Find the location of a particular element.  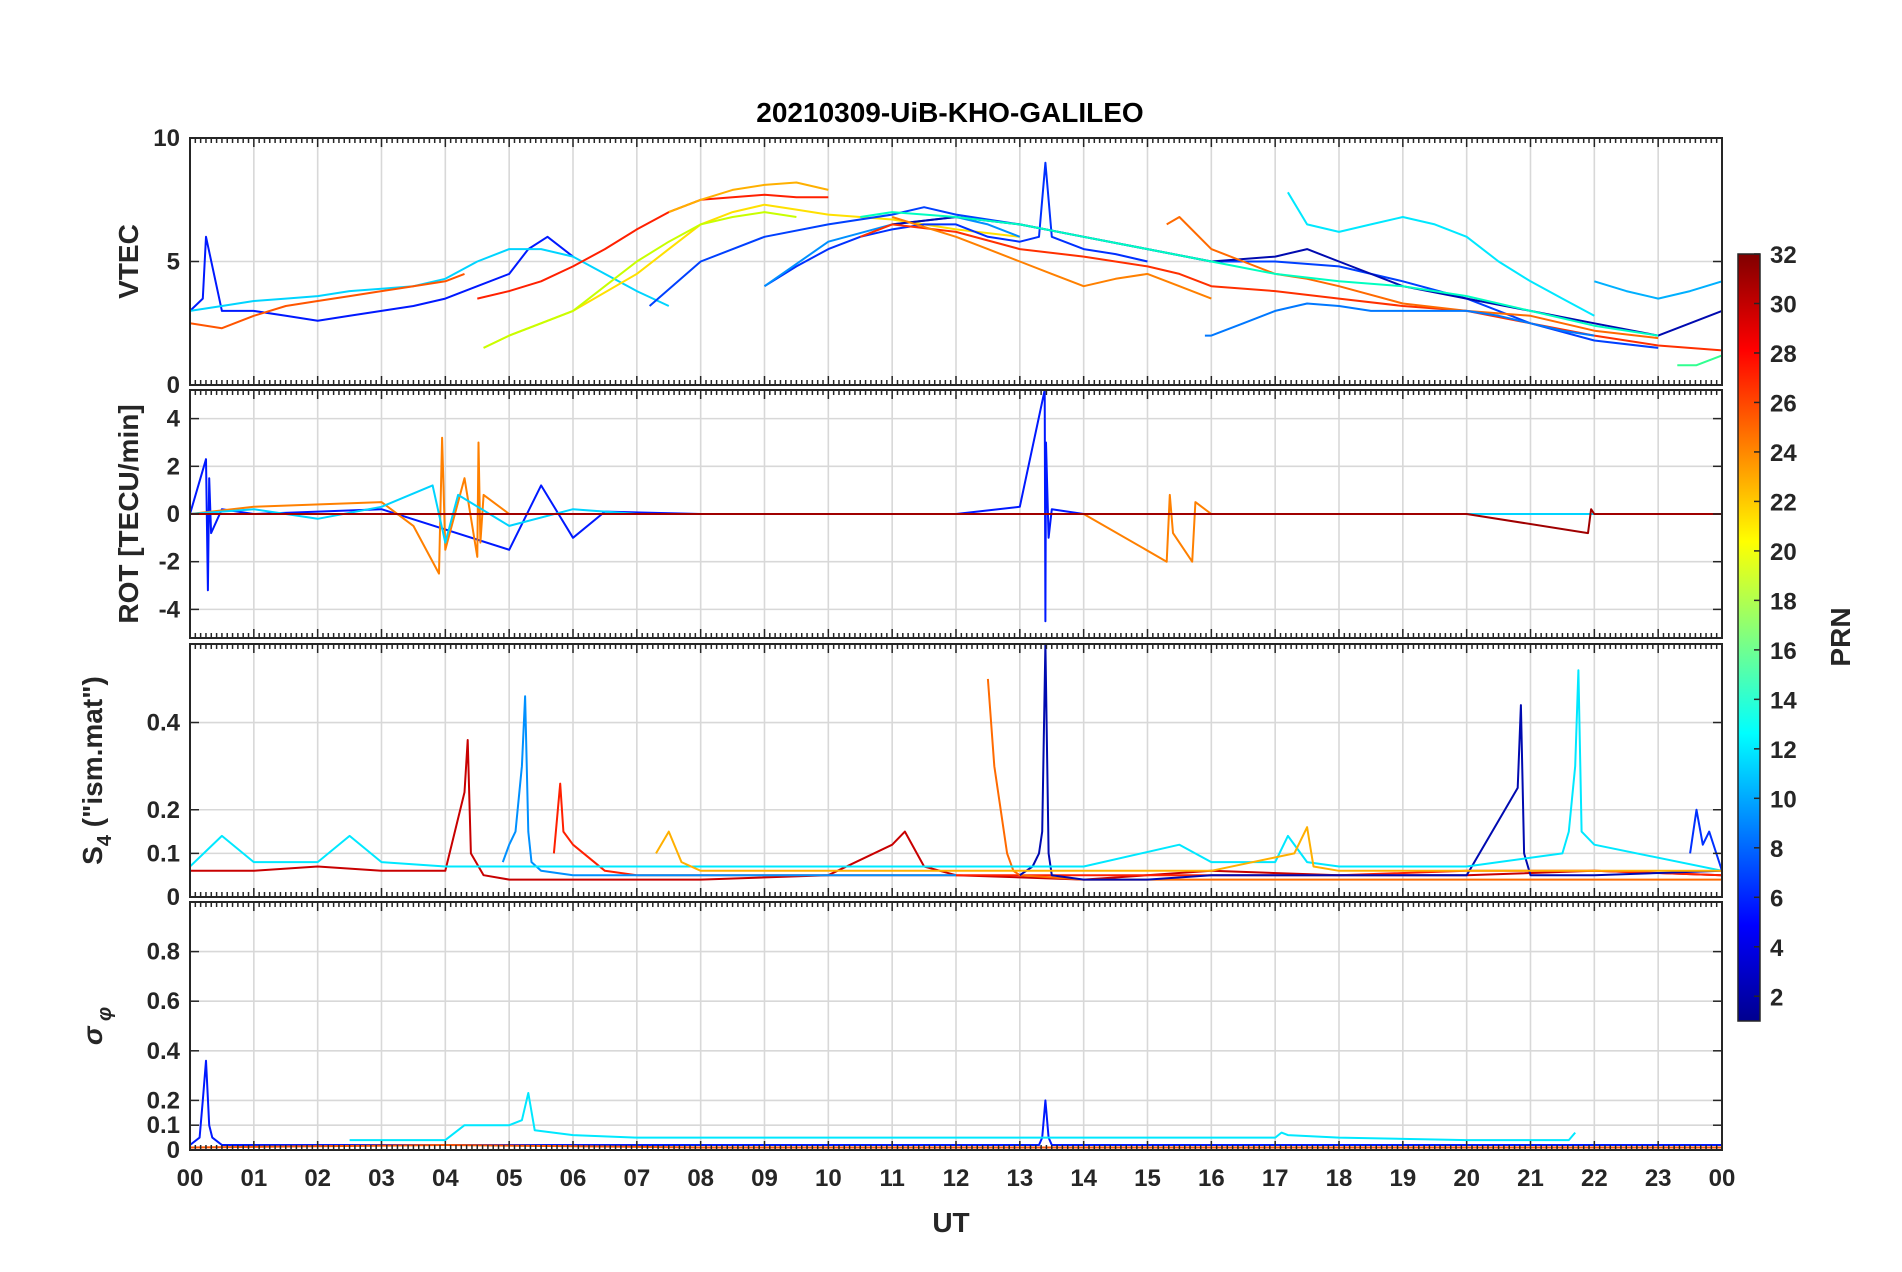

x-tick-label: 05 is located at coordinates (509, 1178).